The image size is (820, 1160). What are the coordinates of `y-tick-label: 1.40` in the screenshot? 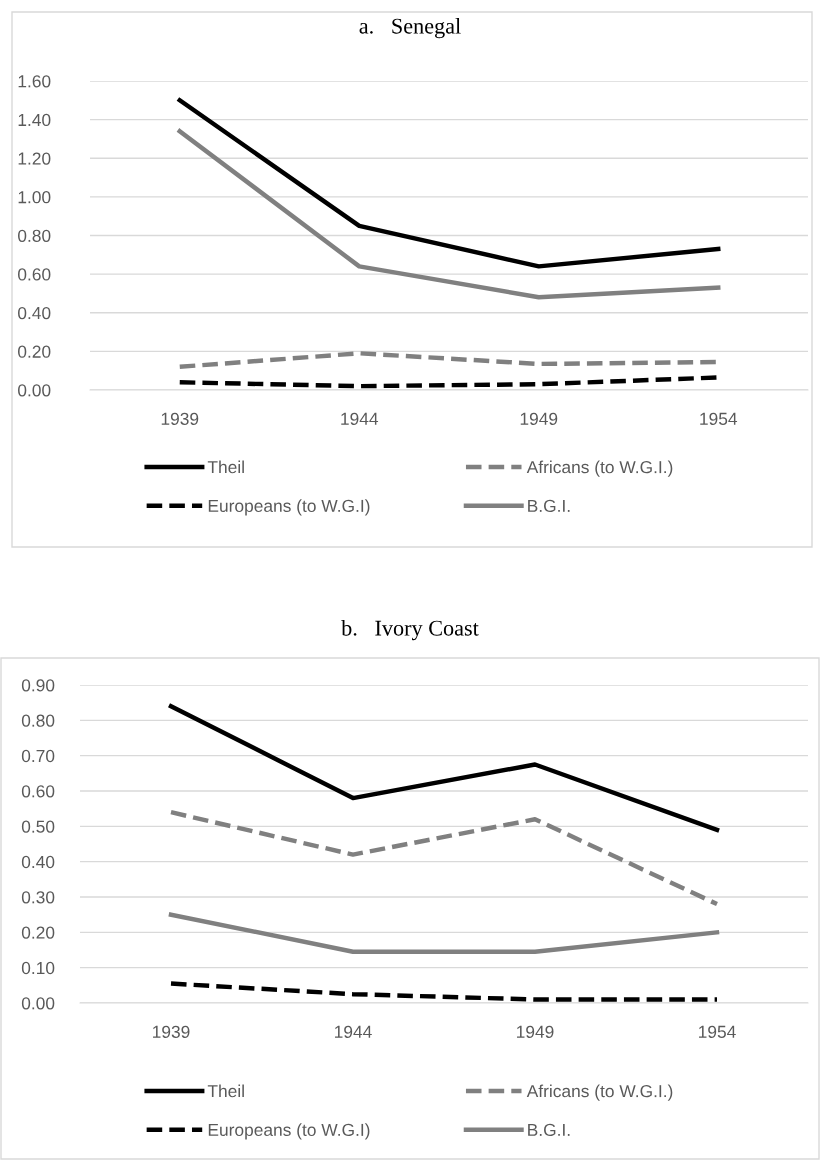 It's located at (34, 120).